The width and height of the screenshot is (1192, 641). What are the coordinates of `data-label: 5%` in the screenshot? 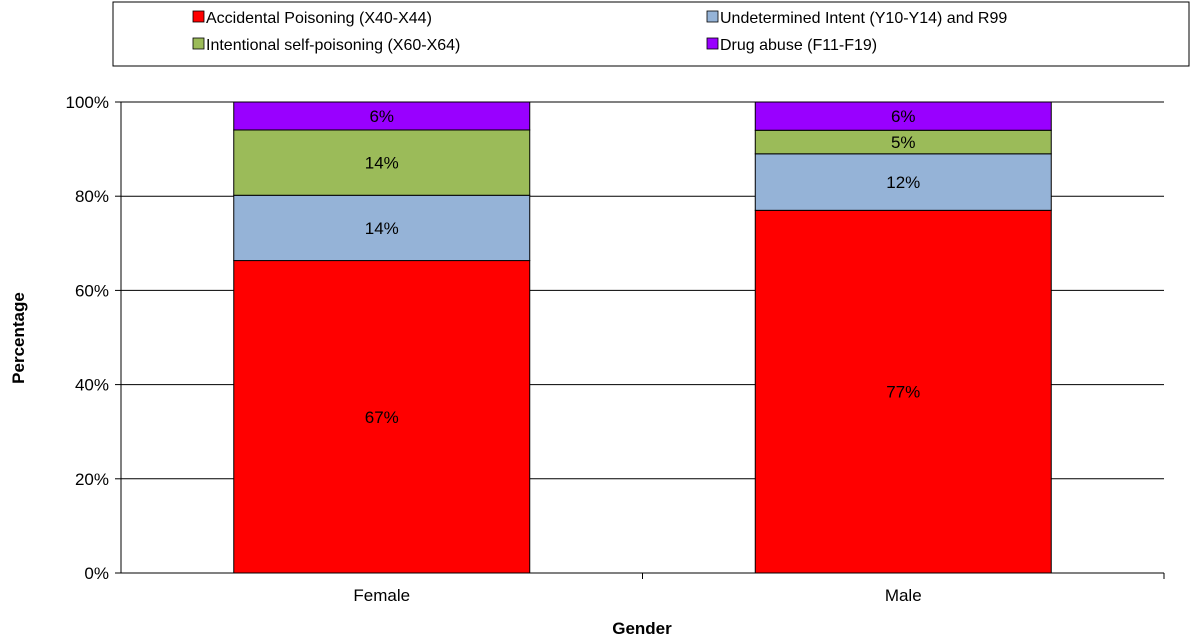 It's located at (903, 142).